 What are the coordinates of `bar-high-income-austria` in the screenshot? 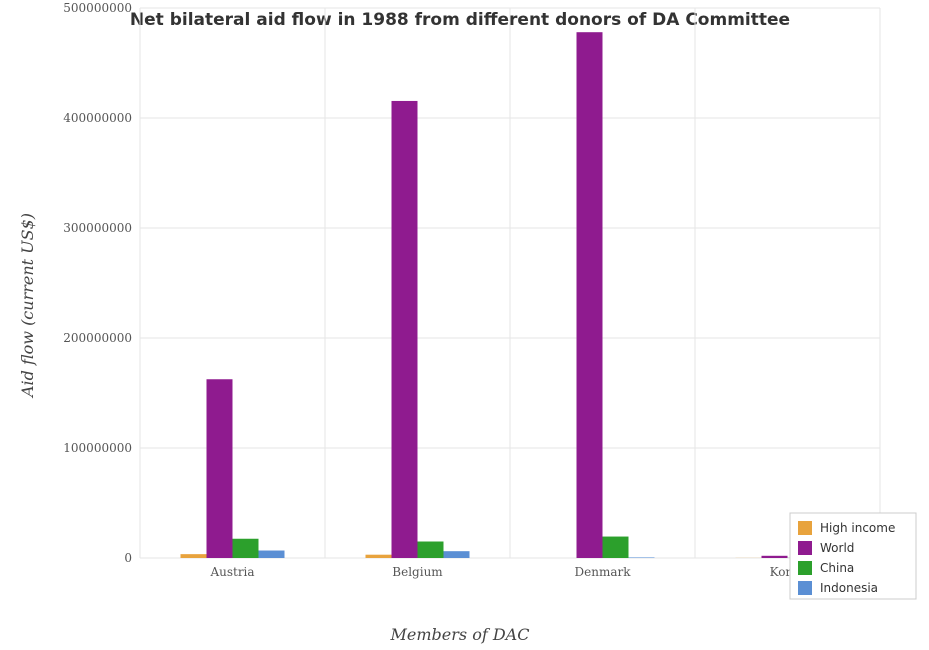 It's located at (193, 556).